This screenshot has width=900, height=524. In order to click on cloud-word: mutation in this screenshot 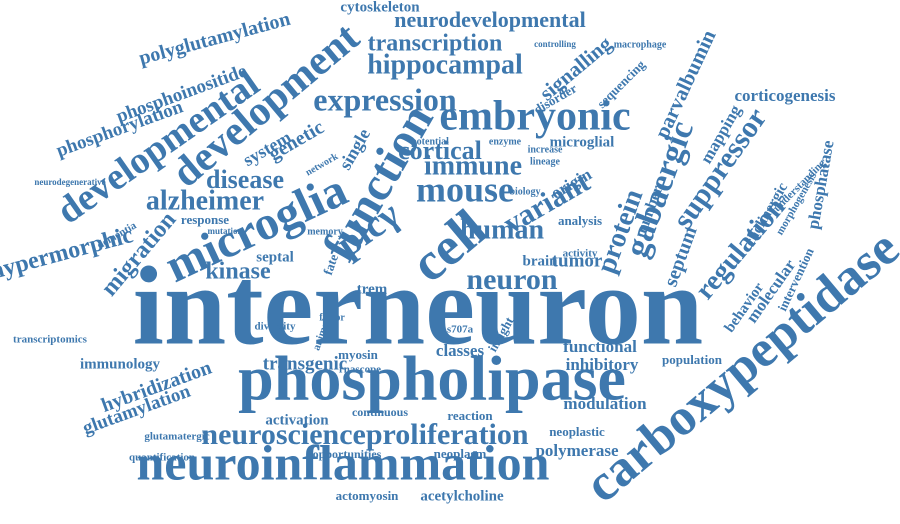, I will do `click(224, 231)`.